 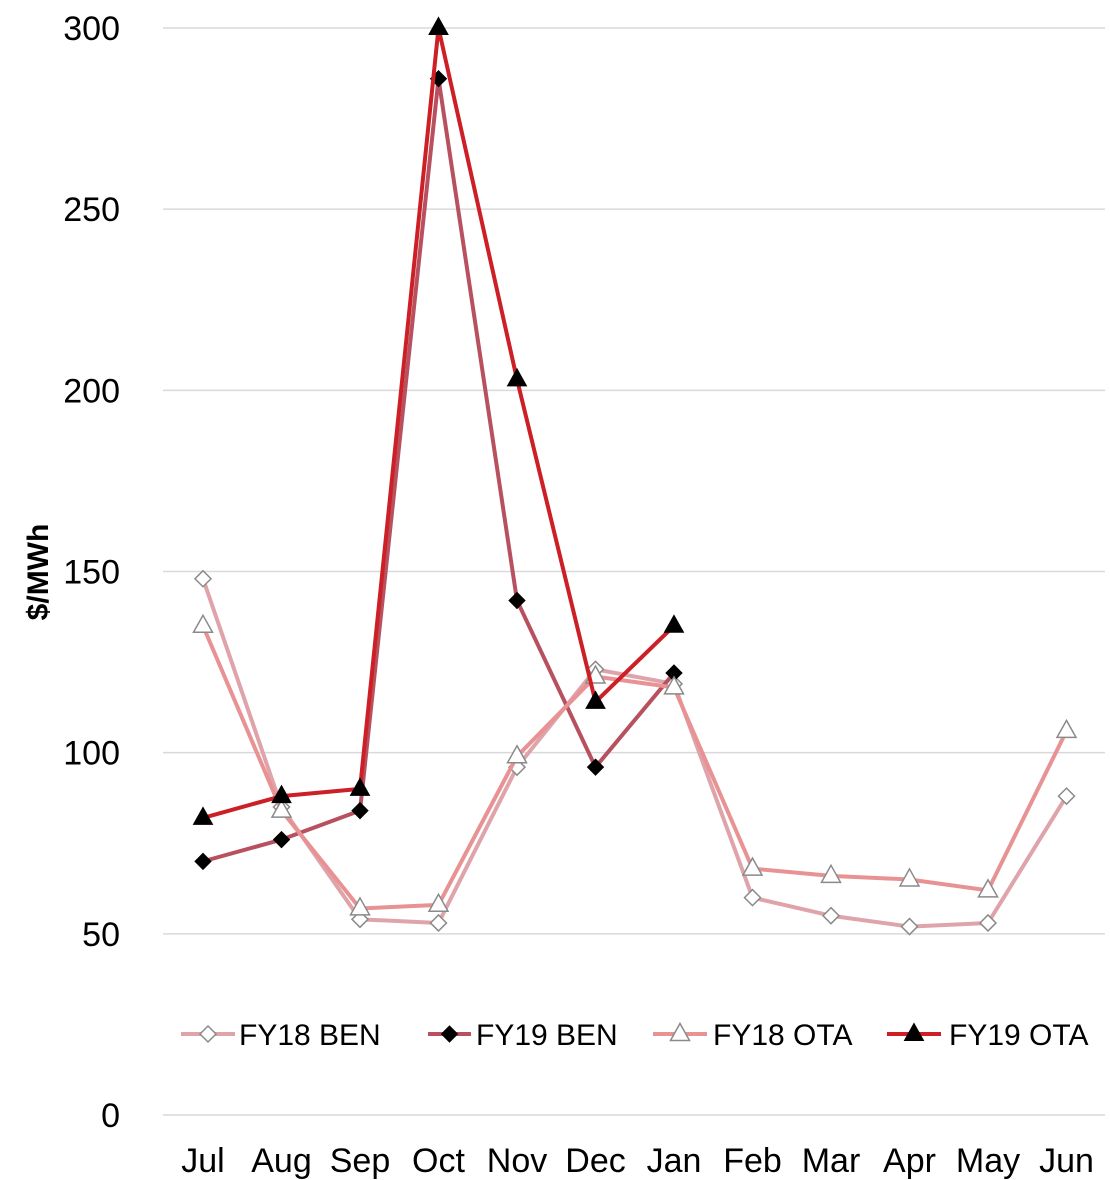 I want to click on y-tick-label: 250, so click(x=91, y=210).